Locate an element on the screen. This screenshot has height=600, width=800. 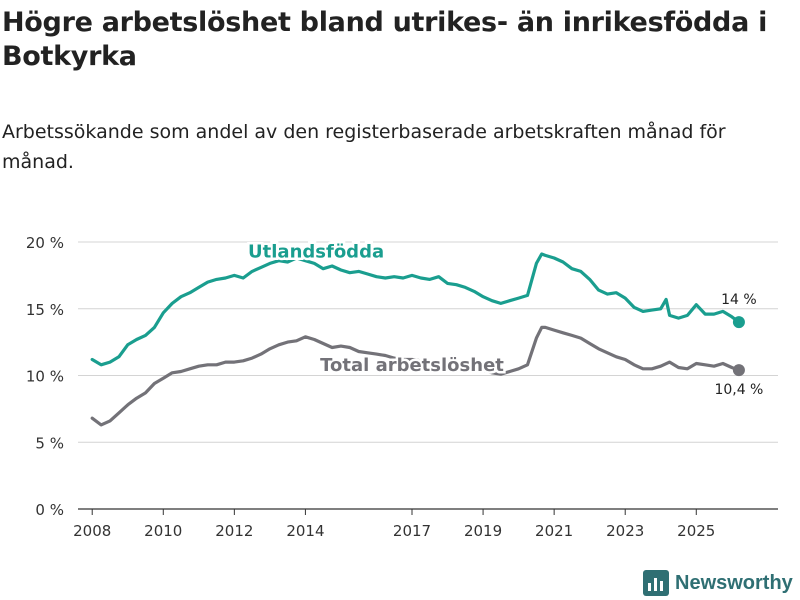
y-tick-label: 10 % is located at coordinates (45, 377).